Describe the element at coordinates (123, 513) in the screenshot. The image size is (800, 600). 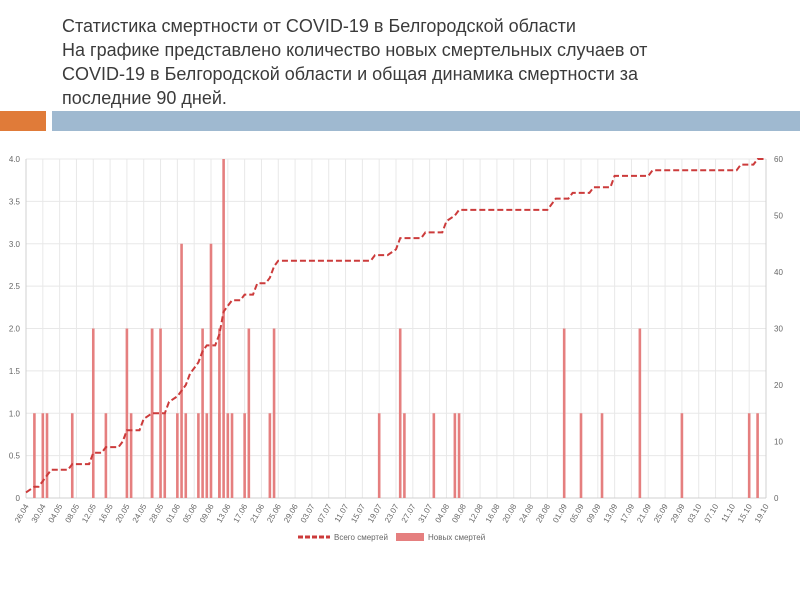
I see `x-tick-label: 20.05` at that location.